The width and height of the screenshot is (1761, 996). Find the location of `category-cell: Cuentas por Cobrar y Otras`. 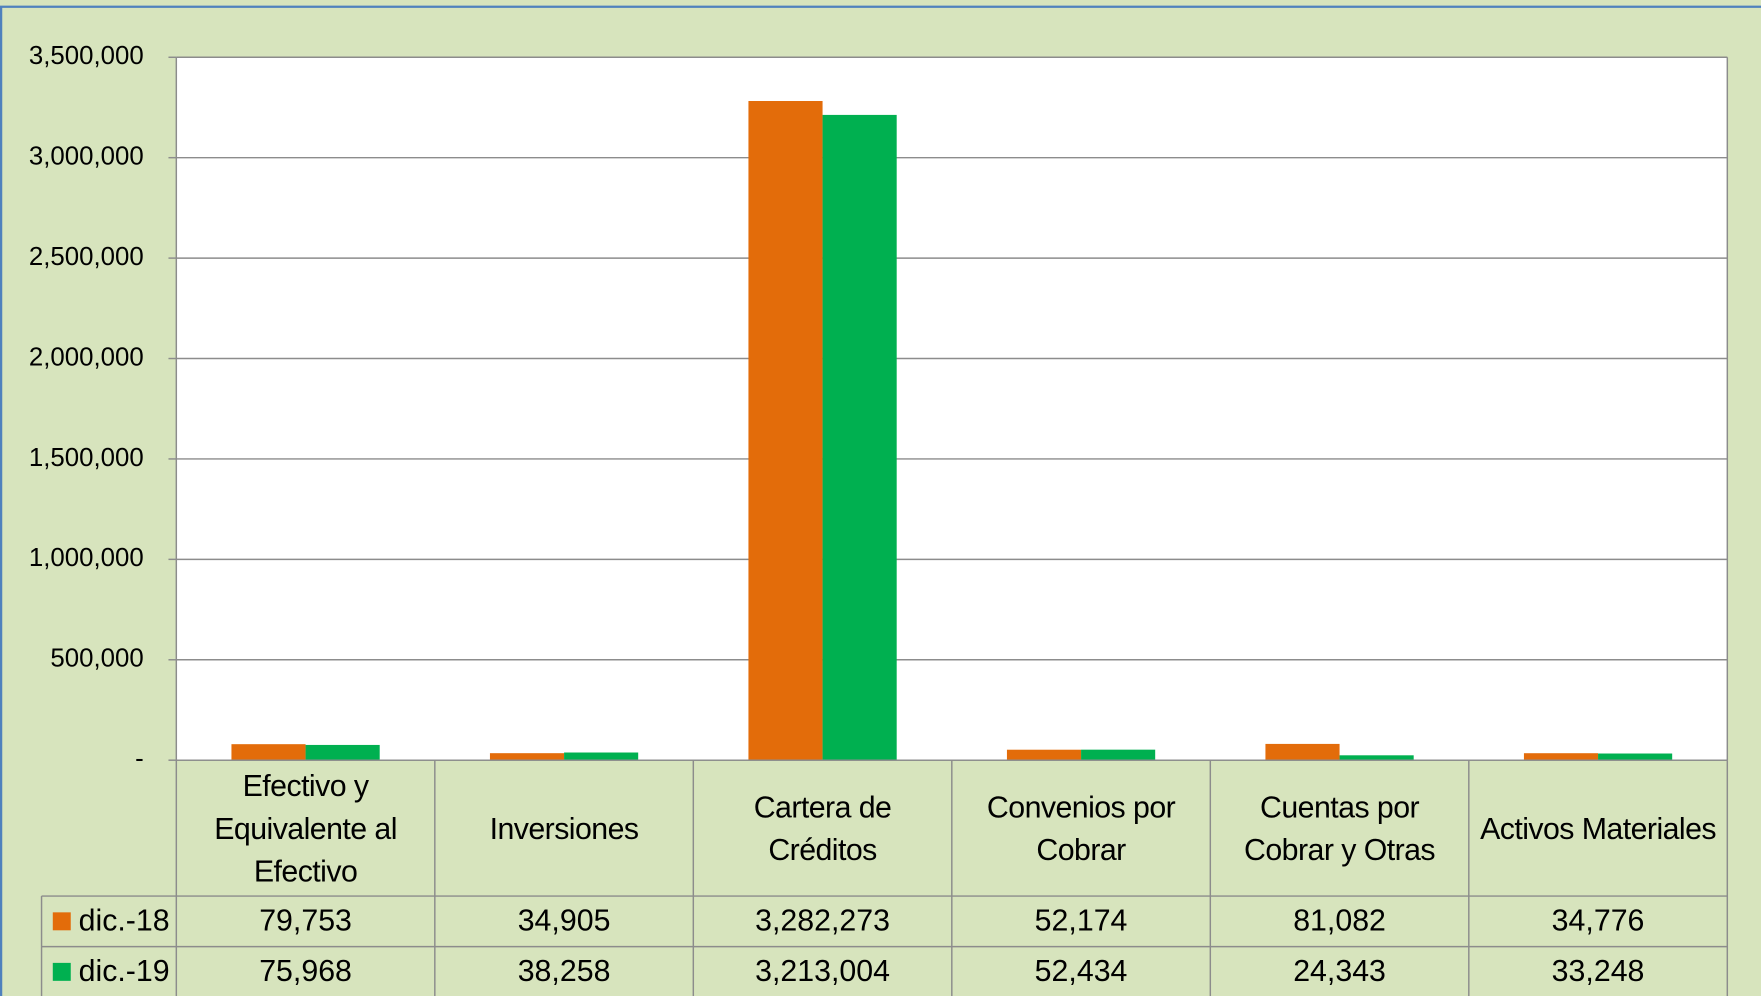

category-cell: Cuentas por Cobrar y Otras is located at coordinates (1340, 828).